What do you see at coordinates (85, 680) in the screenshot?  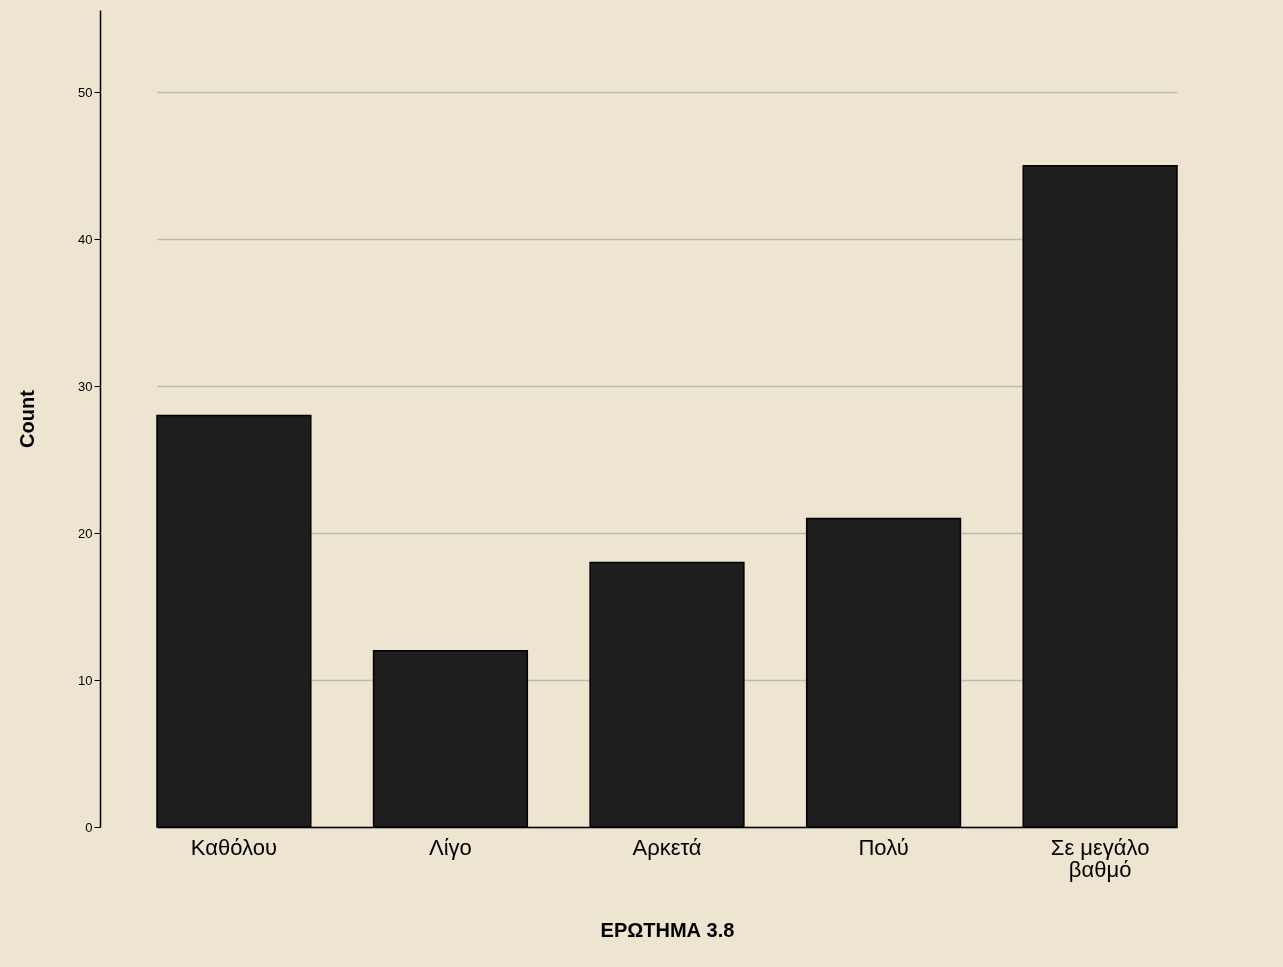 I see `y-tick-label: 10` at bounding box center [85, 680].